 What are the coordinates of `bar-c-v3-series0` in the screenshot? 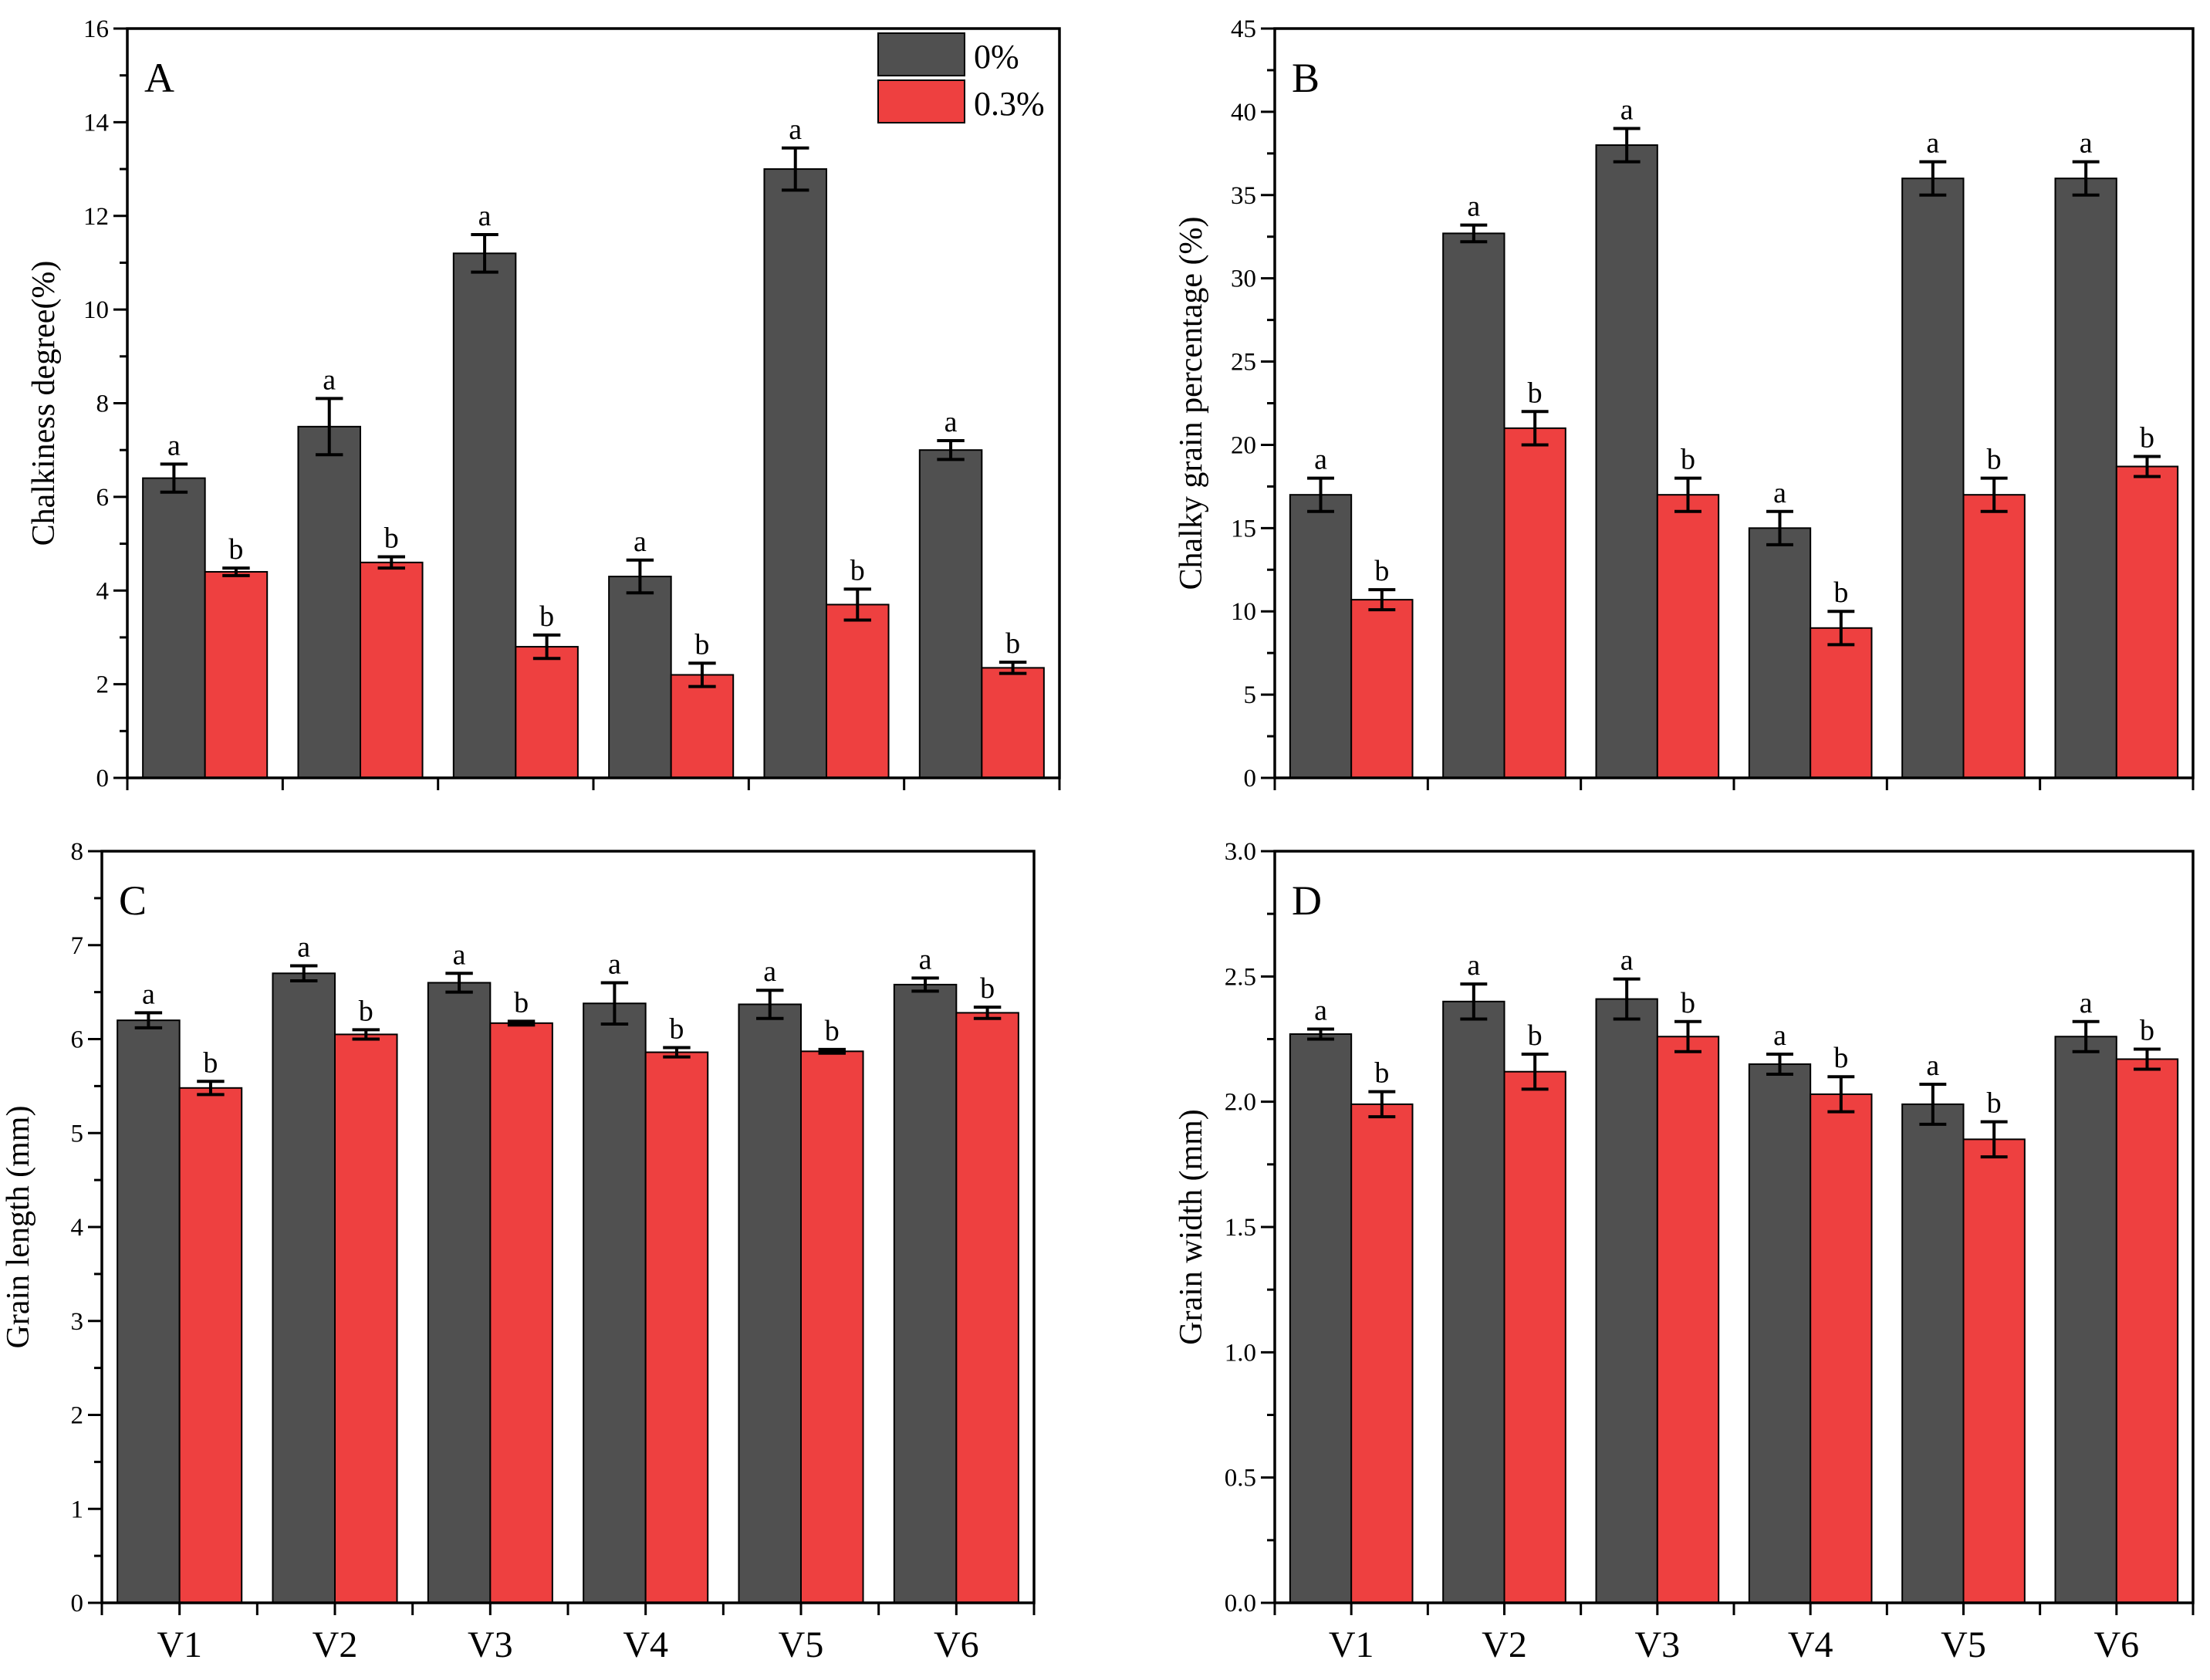 It's located at (459, 1293).